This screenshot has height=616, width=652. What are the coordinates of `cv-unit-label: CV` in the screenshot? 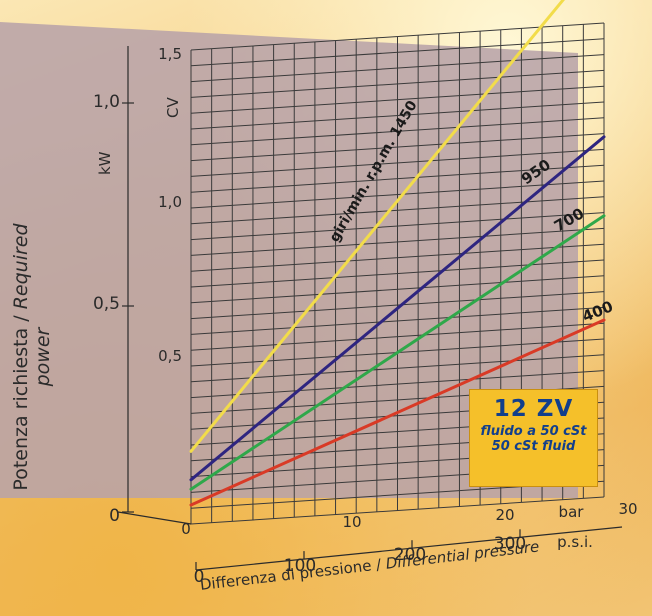 It's located at (173, 107).